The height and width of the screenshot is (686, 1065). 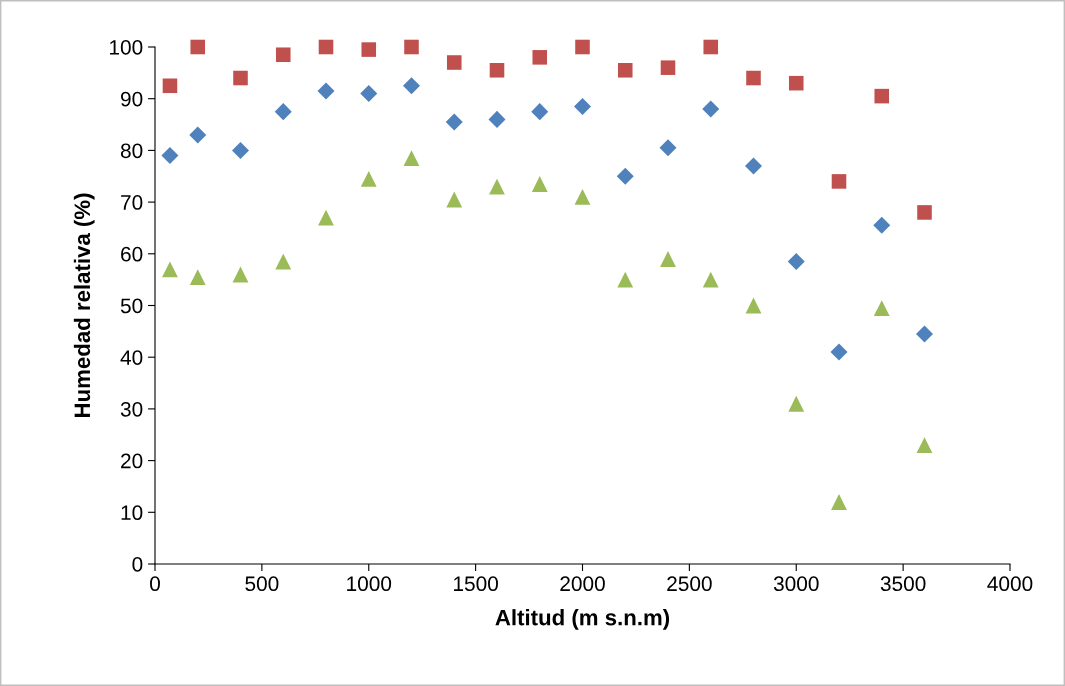 What do you see at coordinates (262, 584) in the screenshot?
I see `x-tick-label: 500` at bounding box center [262, 584].